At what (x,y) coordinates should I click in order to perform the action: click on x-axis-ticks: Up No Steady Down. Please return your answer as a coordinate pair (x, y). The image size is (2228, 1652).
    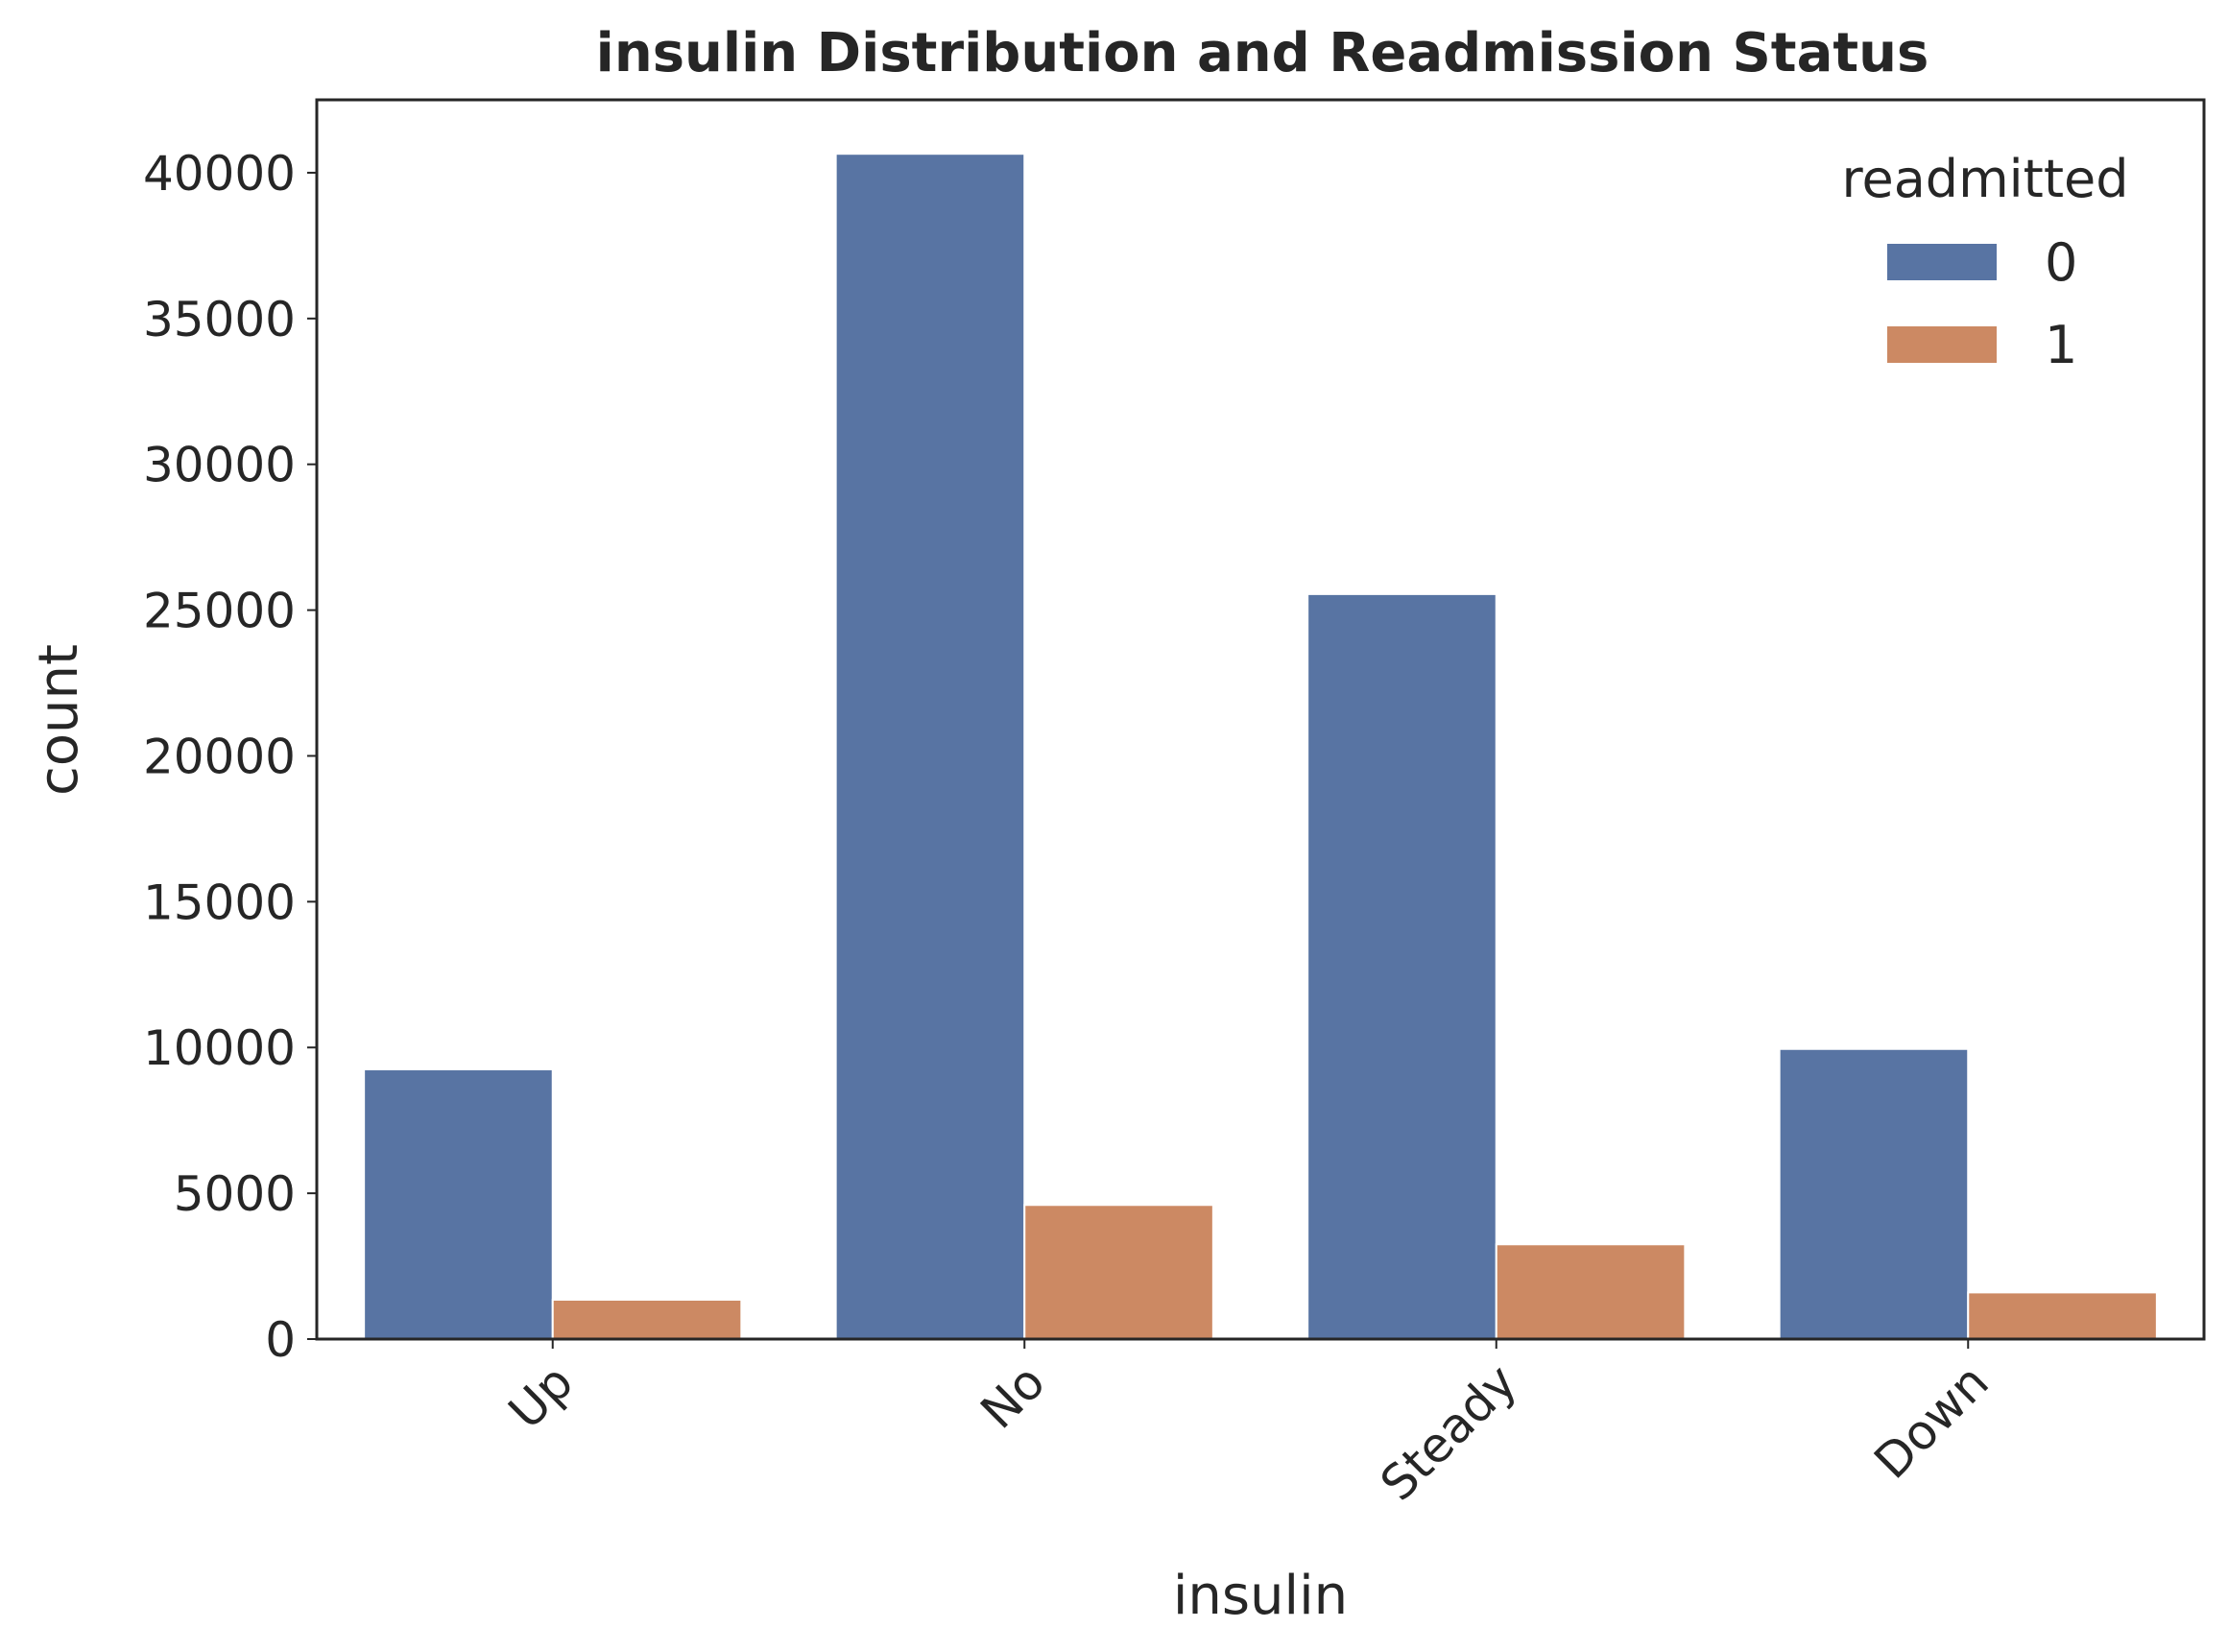
    Looking at the image, I should click on (1249, 1425).